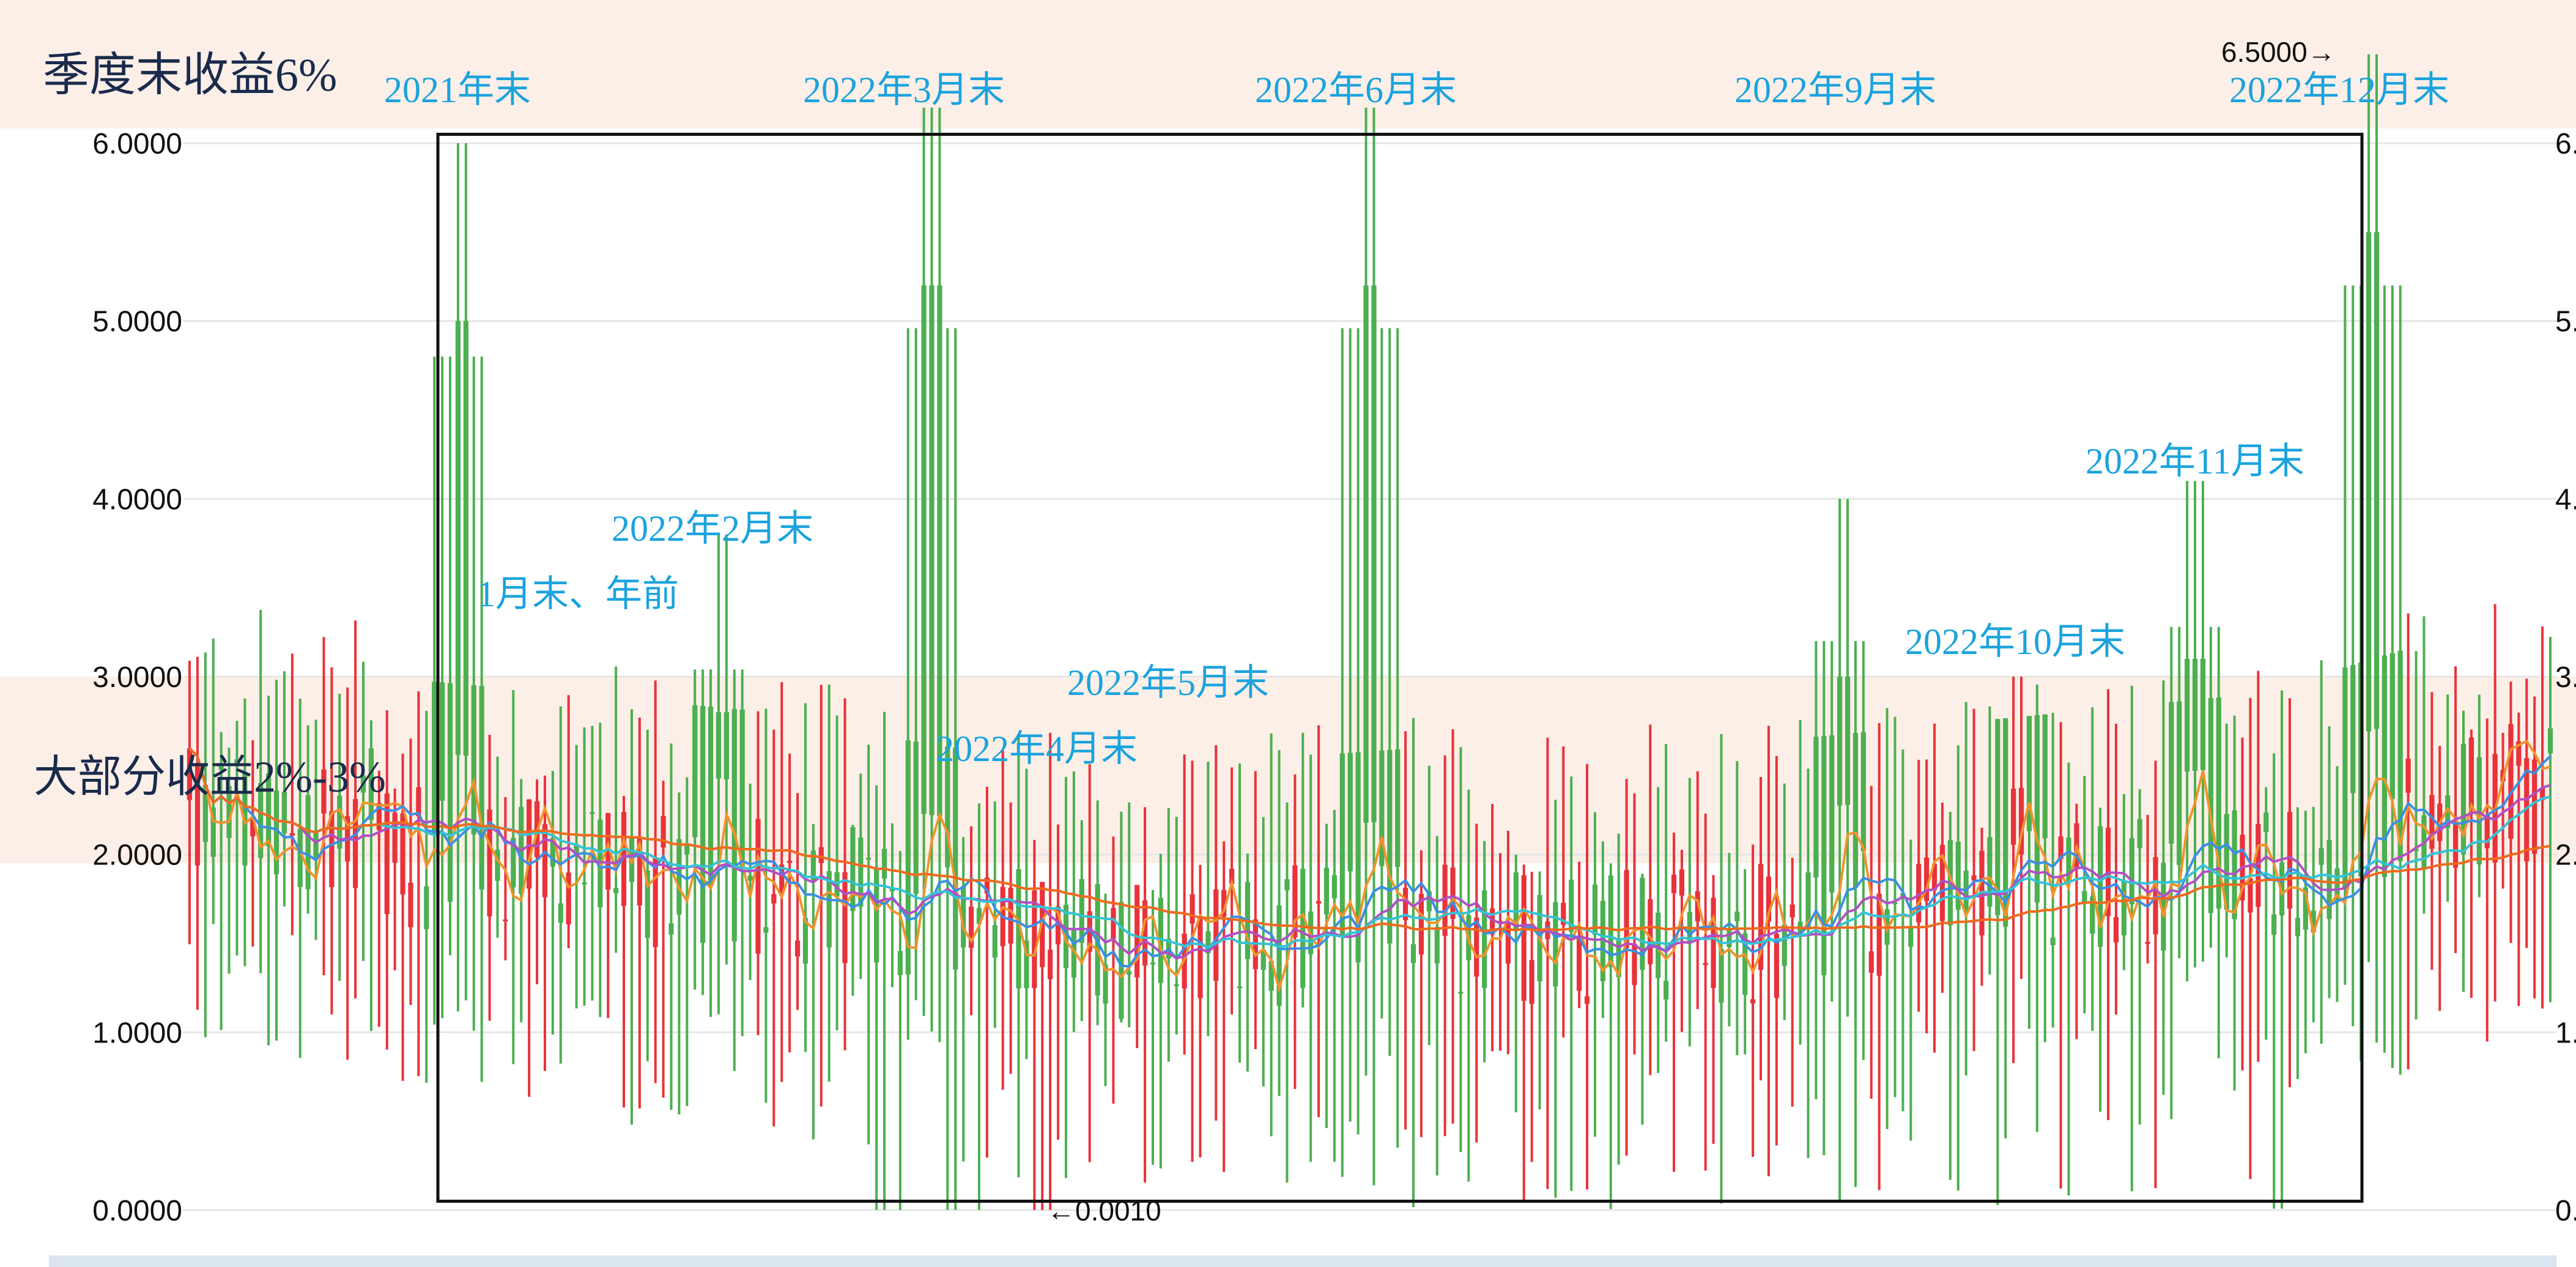 The width and height of the screenshot is (2576, 1267). What do you see at coordinates (2565, 855) in the screenshot?
I see `y-tick-label-right: 2.0000` at bounding box center [2565, 855].